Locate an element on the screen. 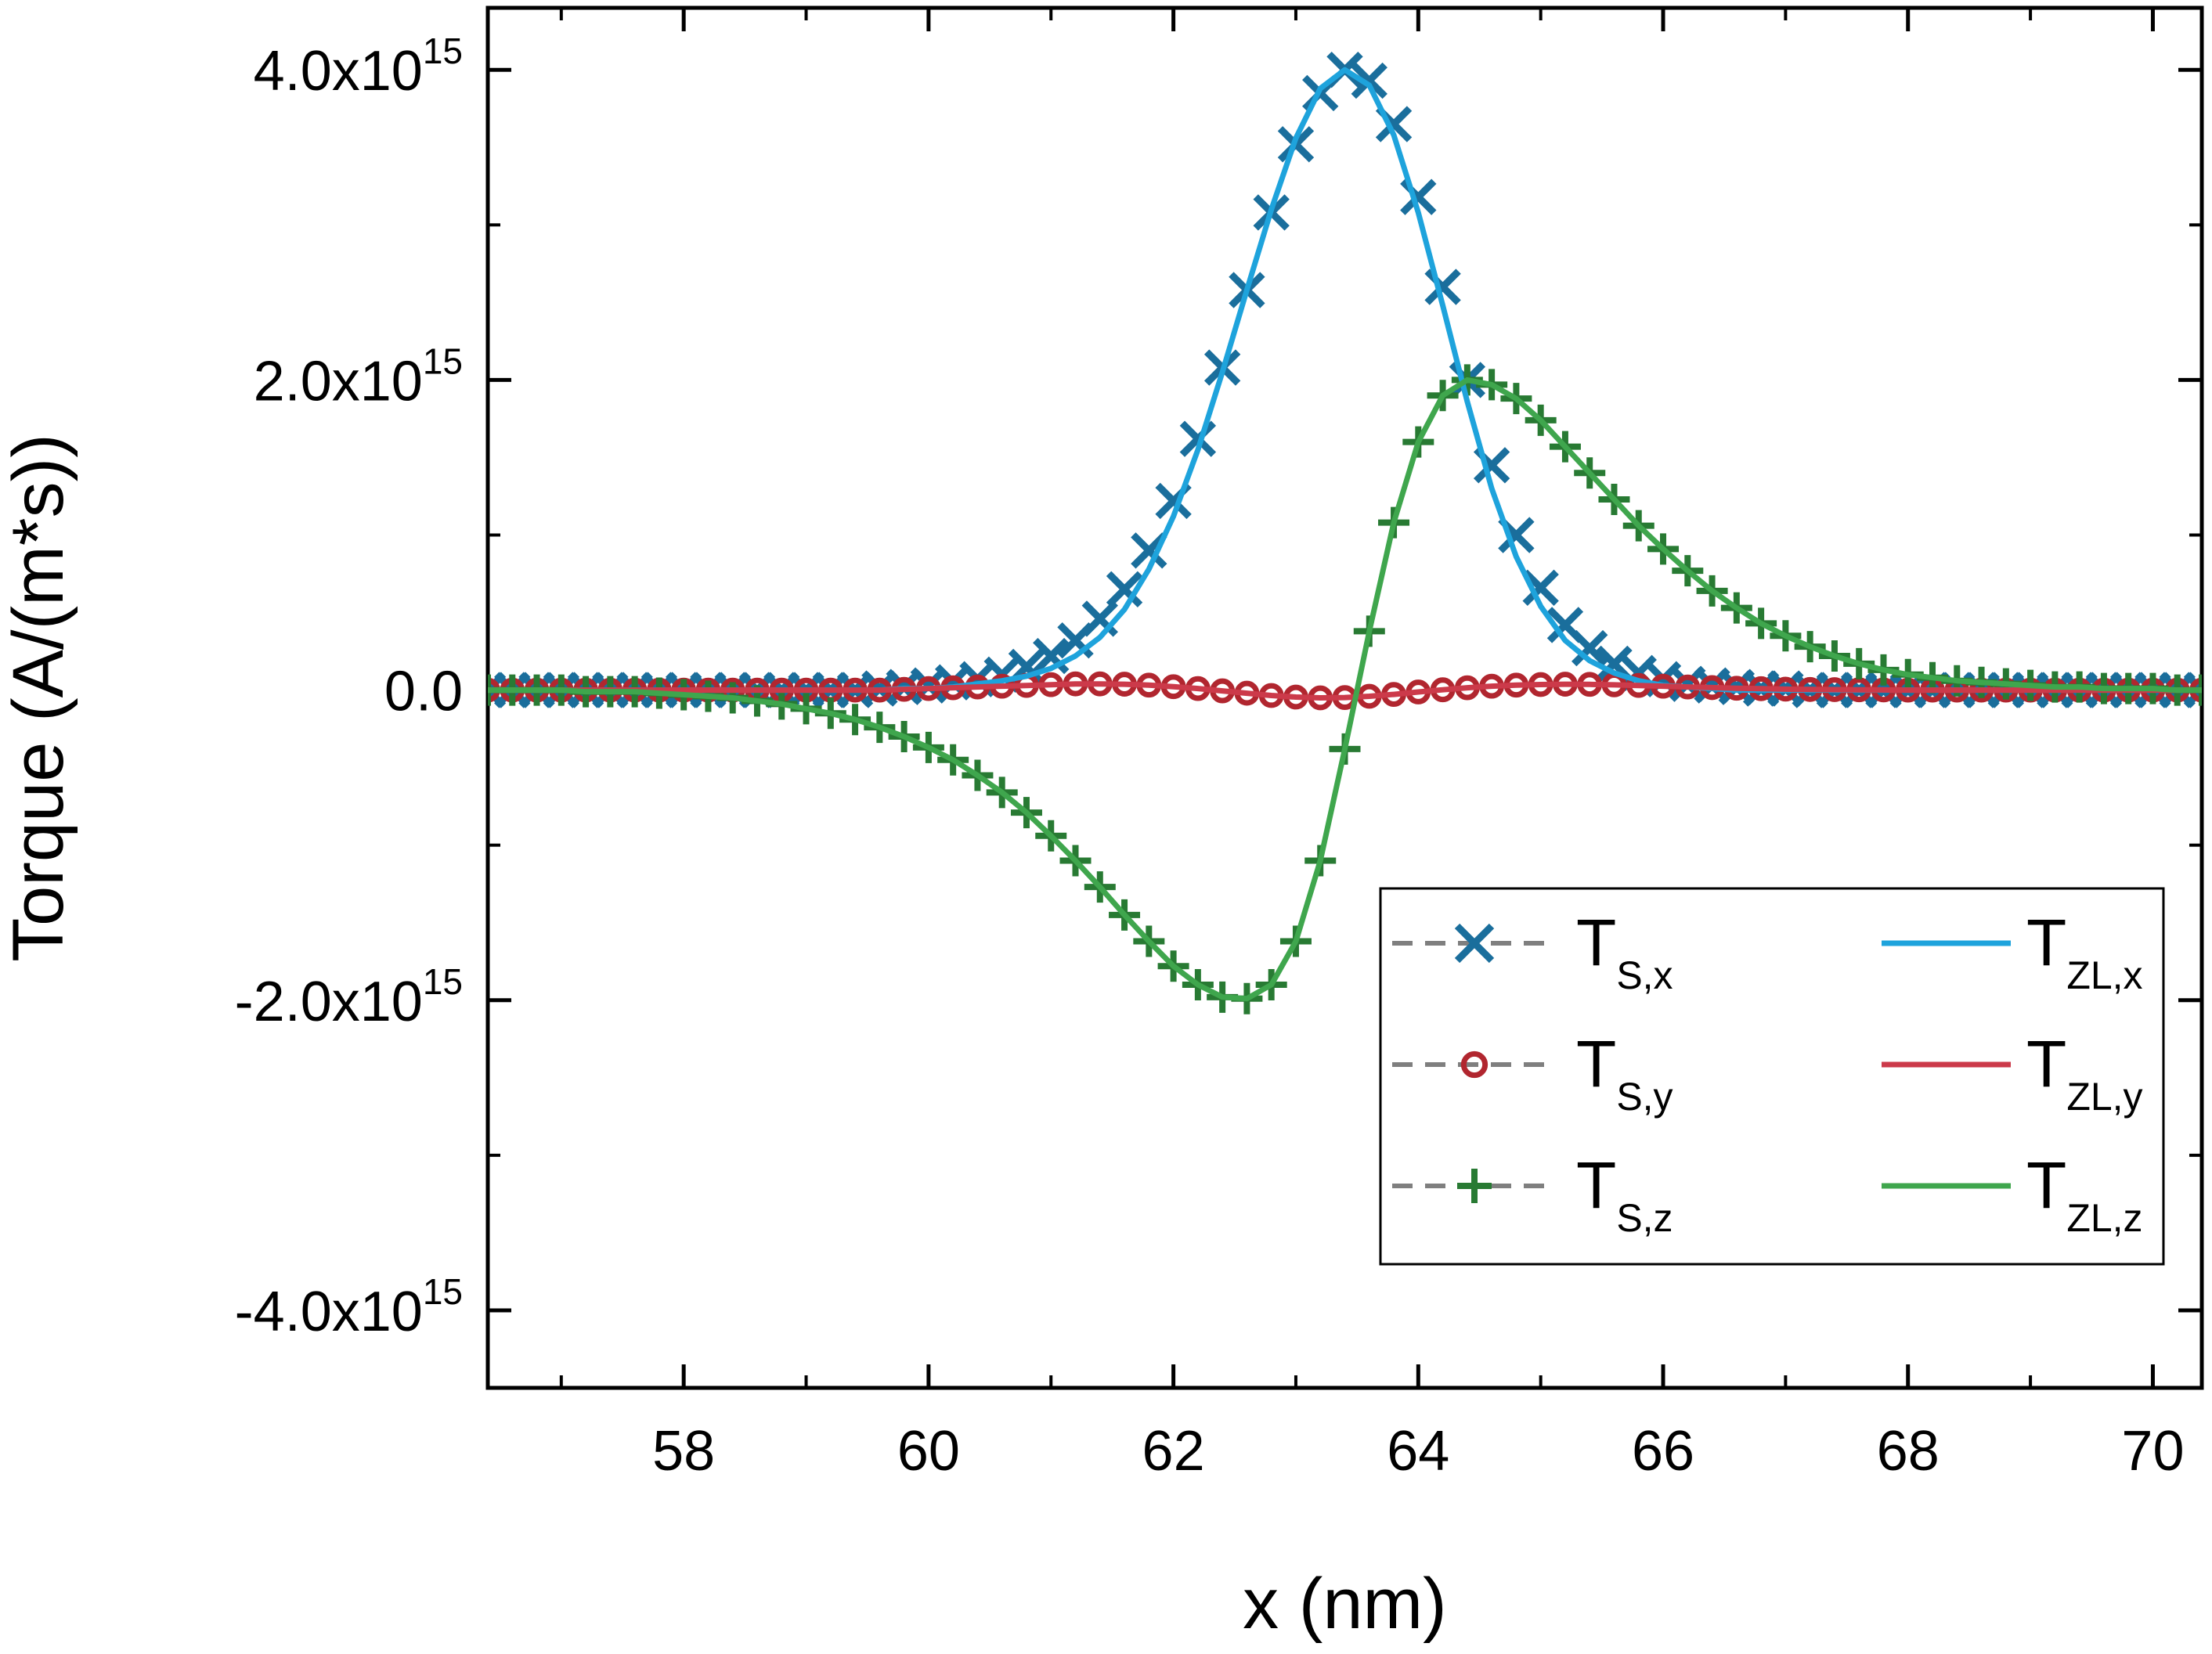  legend-box is located at coordinates (1772, 1076).